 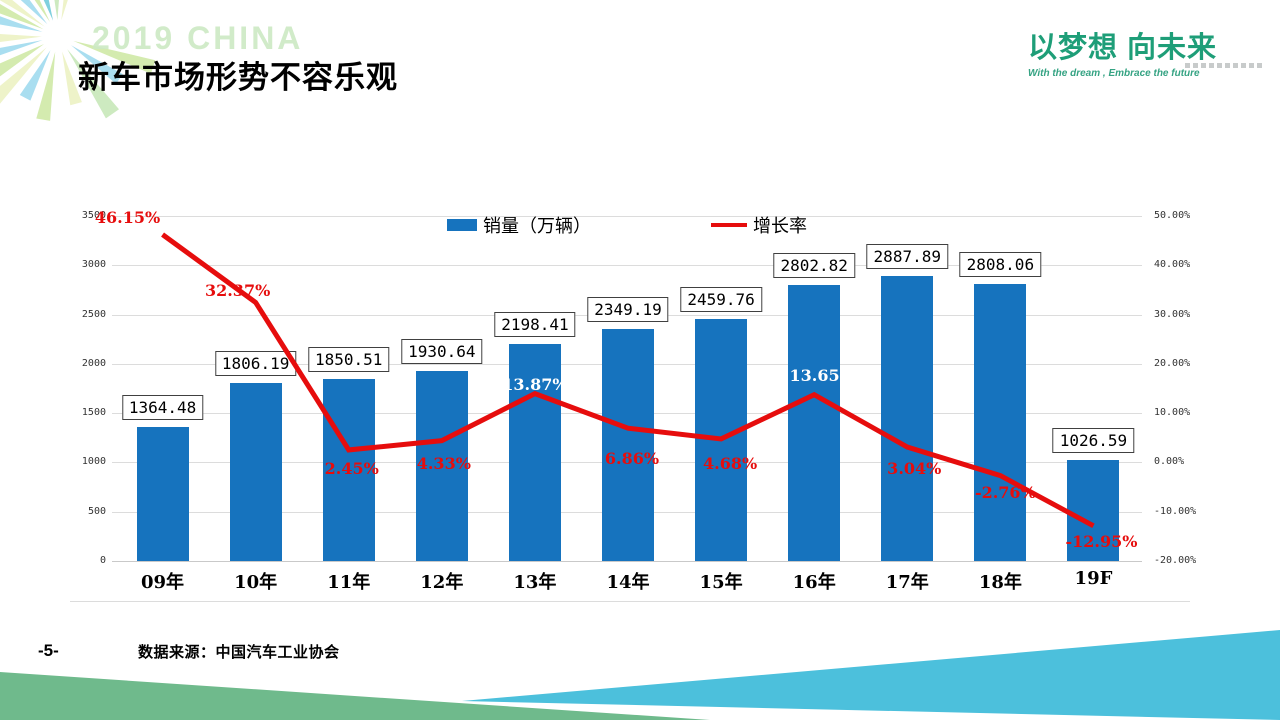 I want to click on right-axis-tick: -20.00%, so click(x=1175, y=560).